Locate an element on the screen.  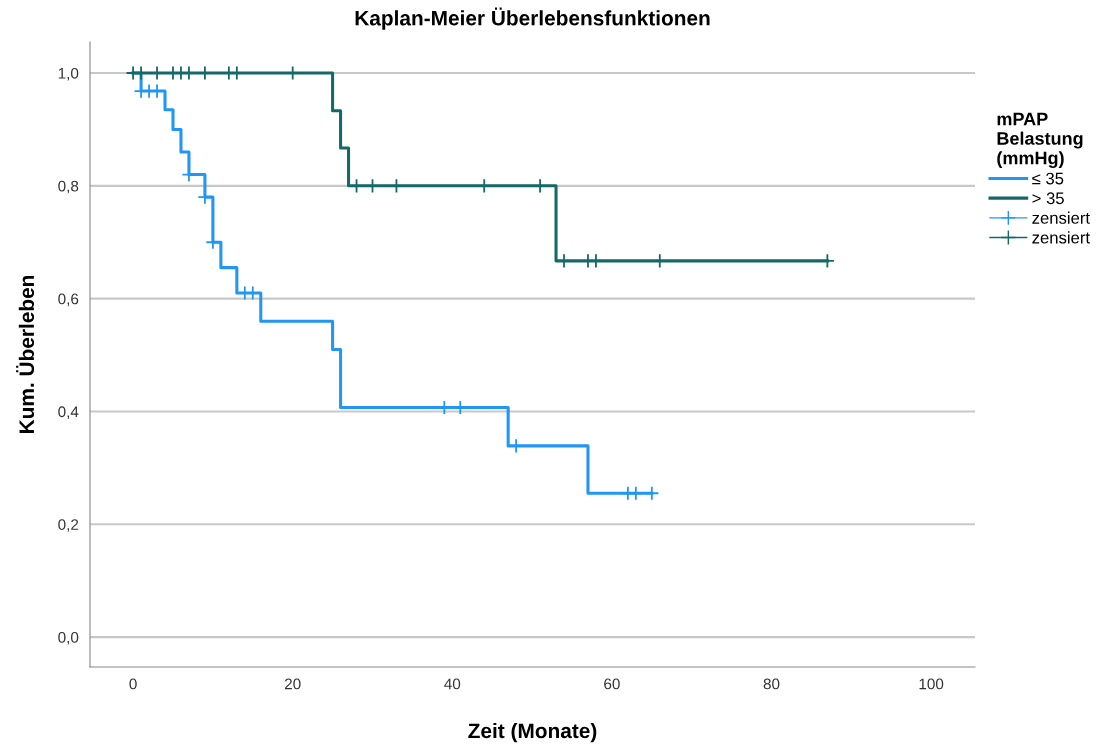
y-tick-label: 0,6 is located at coordinates (68, 300).